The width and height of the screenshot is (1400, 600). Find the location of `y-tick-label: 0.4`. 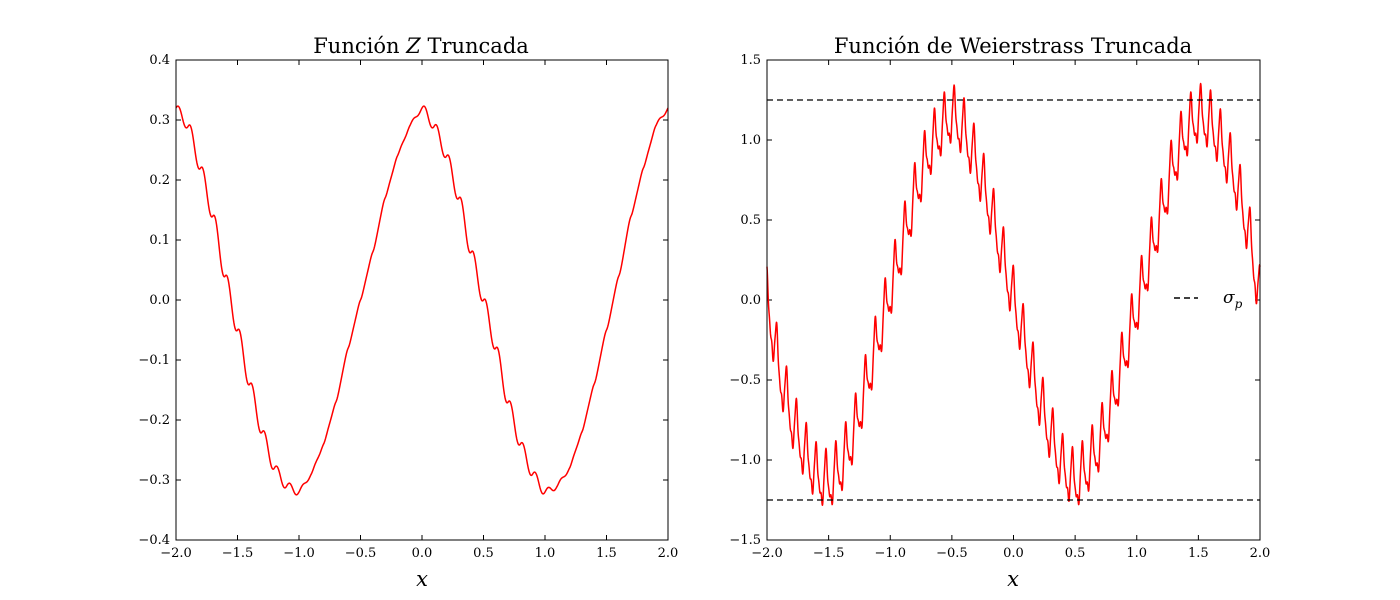

y-tick-label: 0.4 is located at coordinates (159, 60).